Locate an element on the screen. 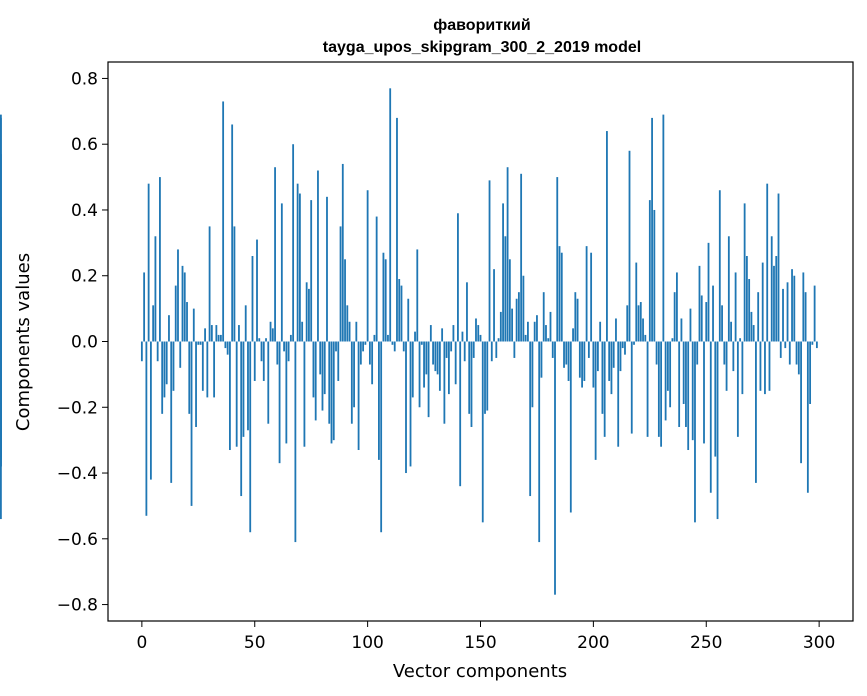 The height and width of the screenshot is (696, 867). x-tick-label: 100 is located at coordinates (367, 643).